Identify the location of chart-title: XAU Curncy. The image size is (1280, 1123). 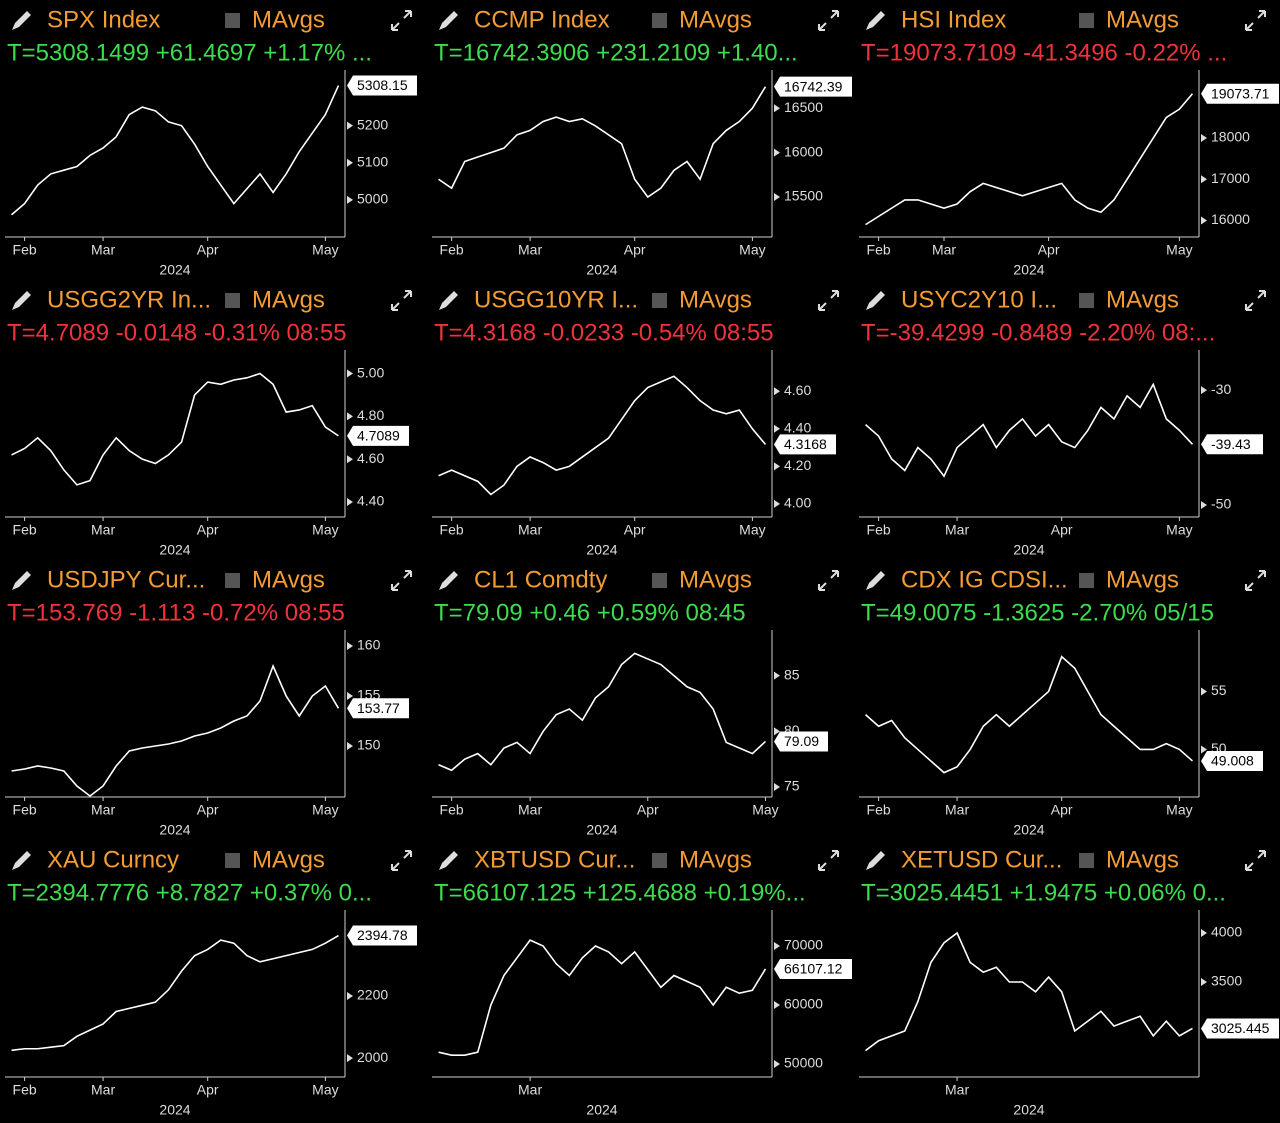
(113, 859).